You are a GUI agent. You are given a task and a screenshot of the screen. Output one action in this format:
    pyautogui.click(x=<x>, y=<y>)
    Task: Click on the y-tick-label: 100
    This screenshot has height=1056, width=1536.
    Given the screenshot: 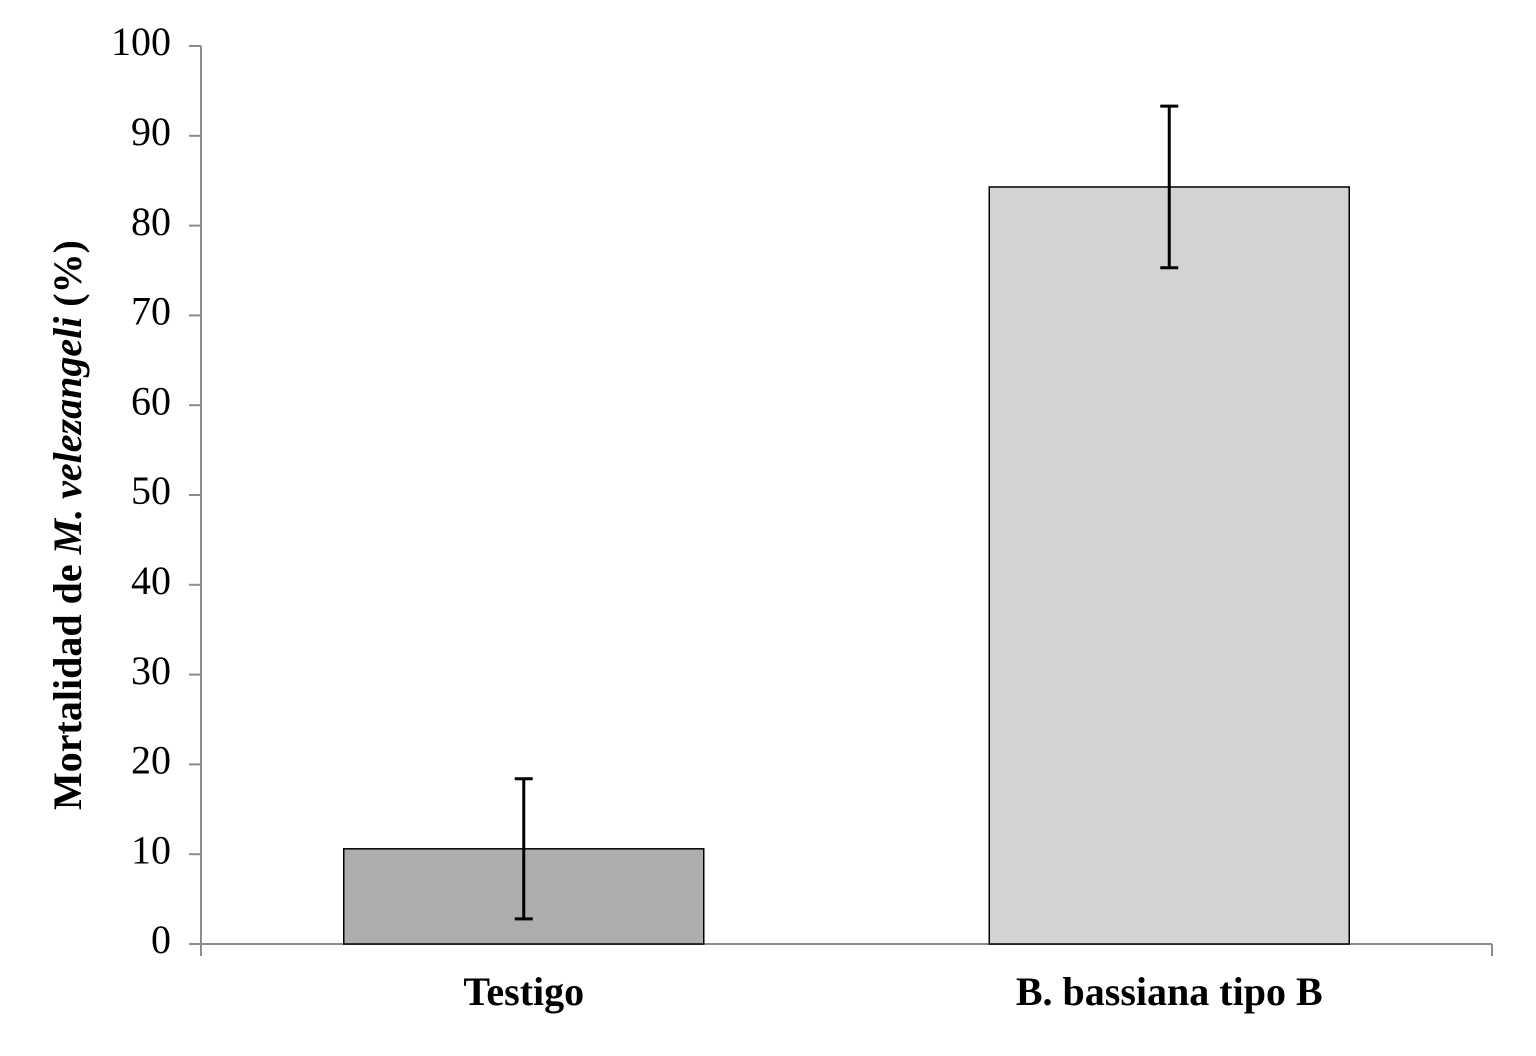 What is the action you would take?
    pyautogui.click(x=141, y=41)
    